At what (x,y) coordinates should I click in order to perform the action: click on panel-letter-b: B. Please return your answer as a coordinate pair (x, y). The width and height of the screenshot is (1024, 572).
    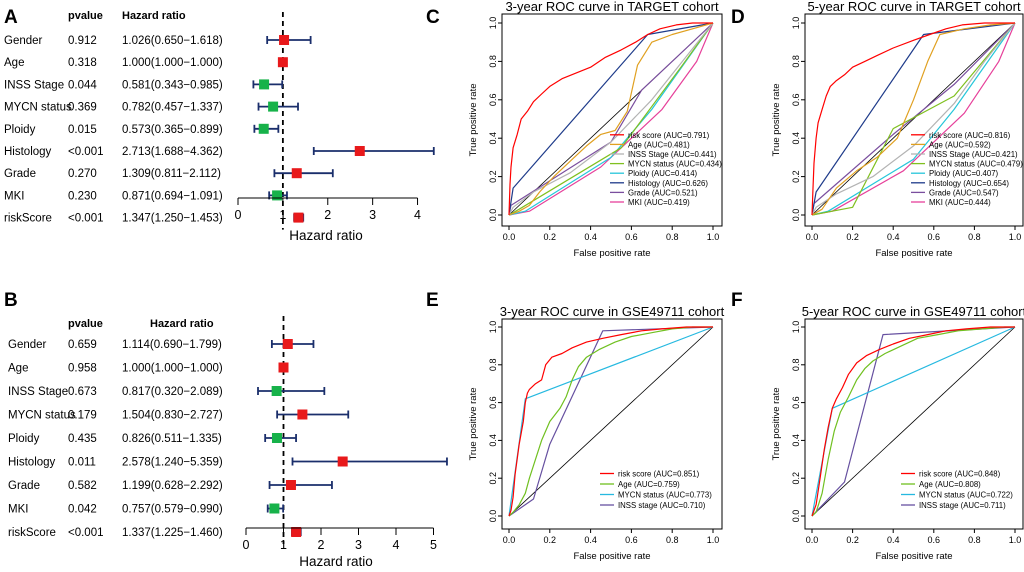
    Looking at the image, I should click on (11, 300).